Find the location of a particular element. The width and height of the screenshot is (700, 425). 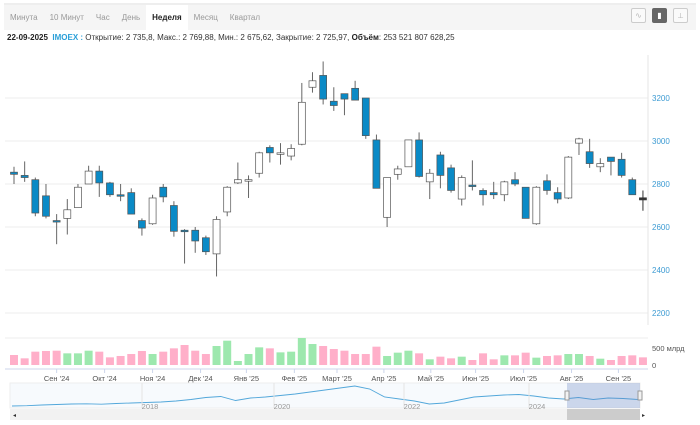

open-label: Открытие: is located at coordinates (104, 37).